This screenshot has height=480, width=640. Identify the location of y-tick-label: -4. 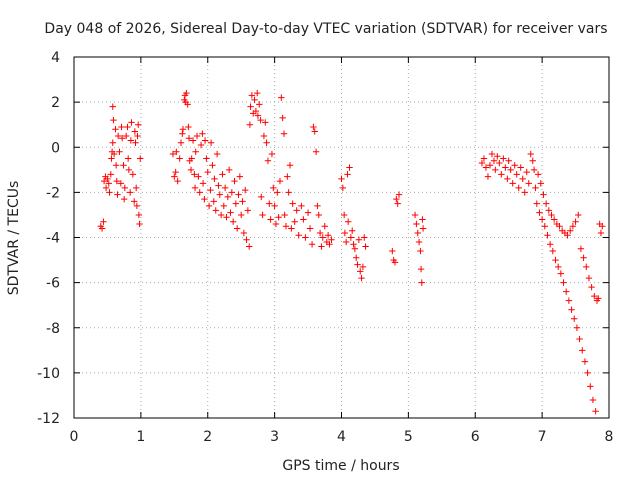
(53, 239).